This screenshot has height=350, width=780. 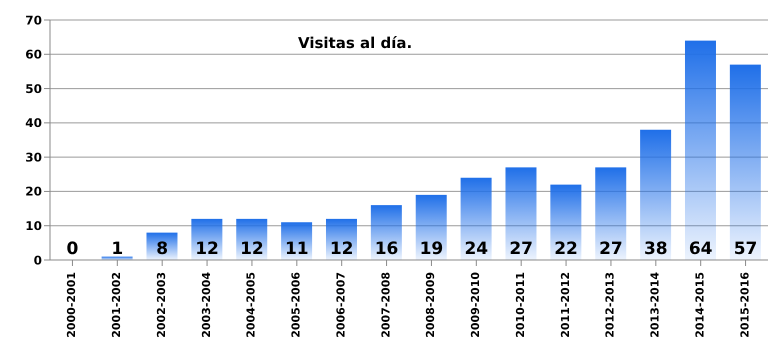 I want to click on x-tick-label: 2004-2005, so click(x=251, y=305).